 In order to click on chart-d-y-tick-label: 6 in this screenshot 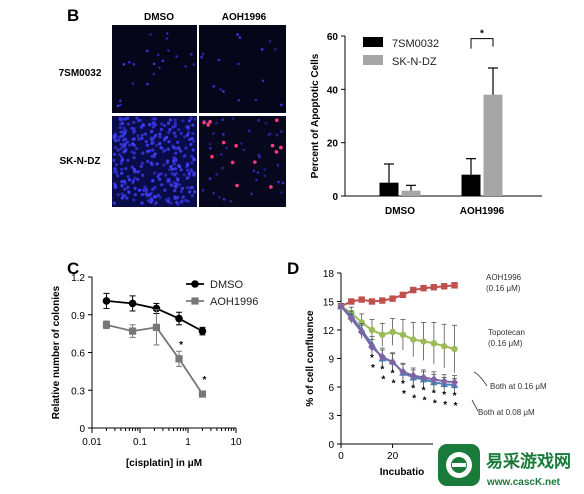, I will do `click(331, 388)`.